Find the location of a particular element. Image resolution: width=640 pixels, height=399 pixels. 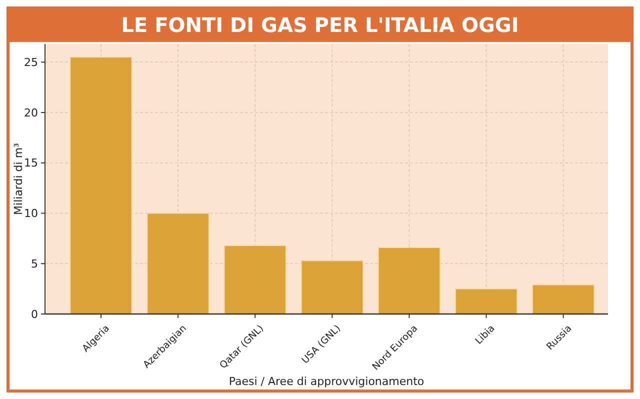

y-tick-label: 25 is located at coordinates (31, 62).